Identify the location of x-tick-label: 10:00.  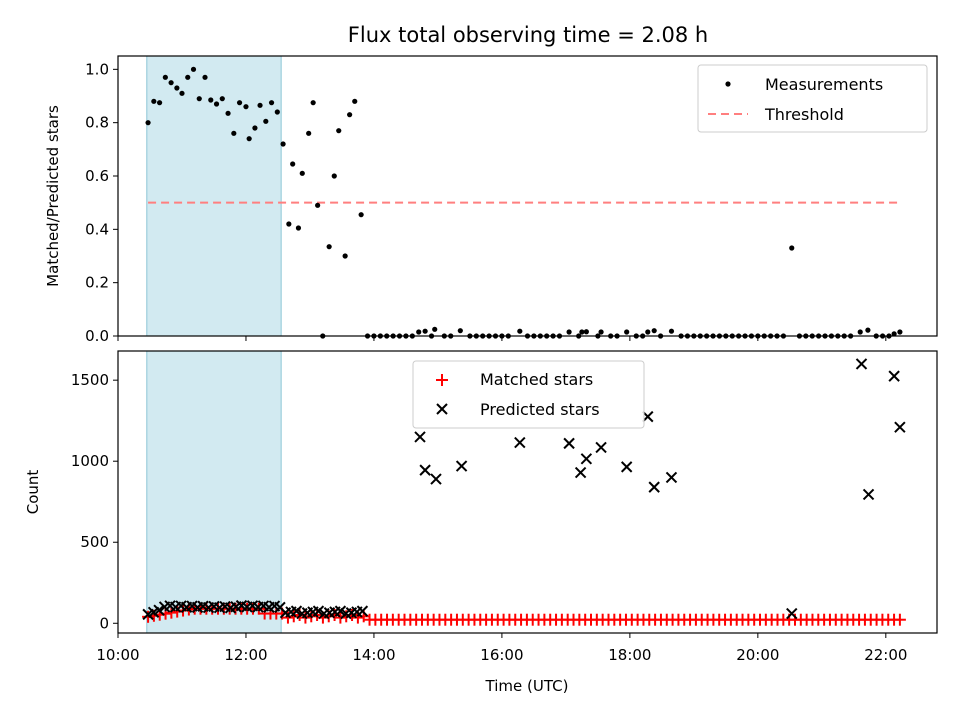
(117, 655).